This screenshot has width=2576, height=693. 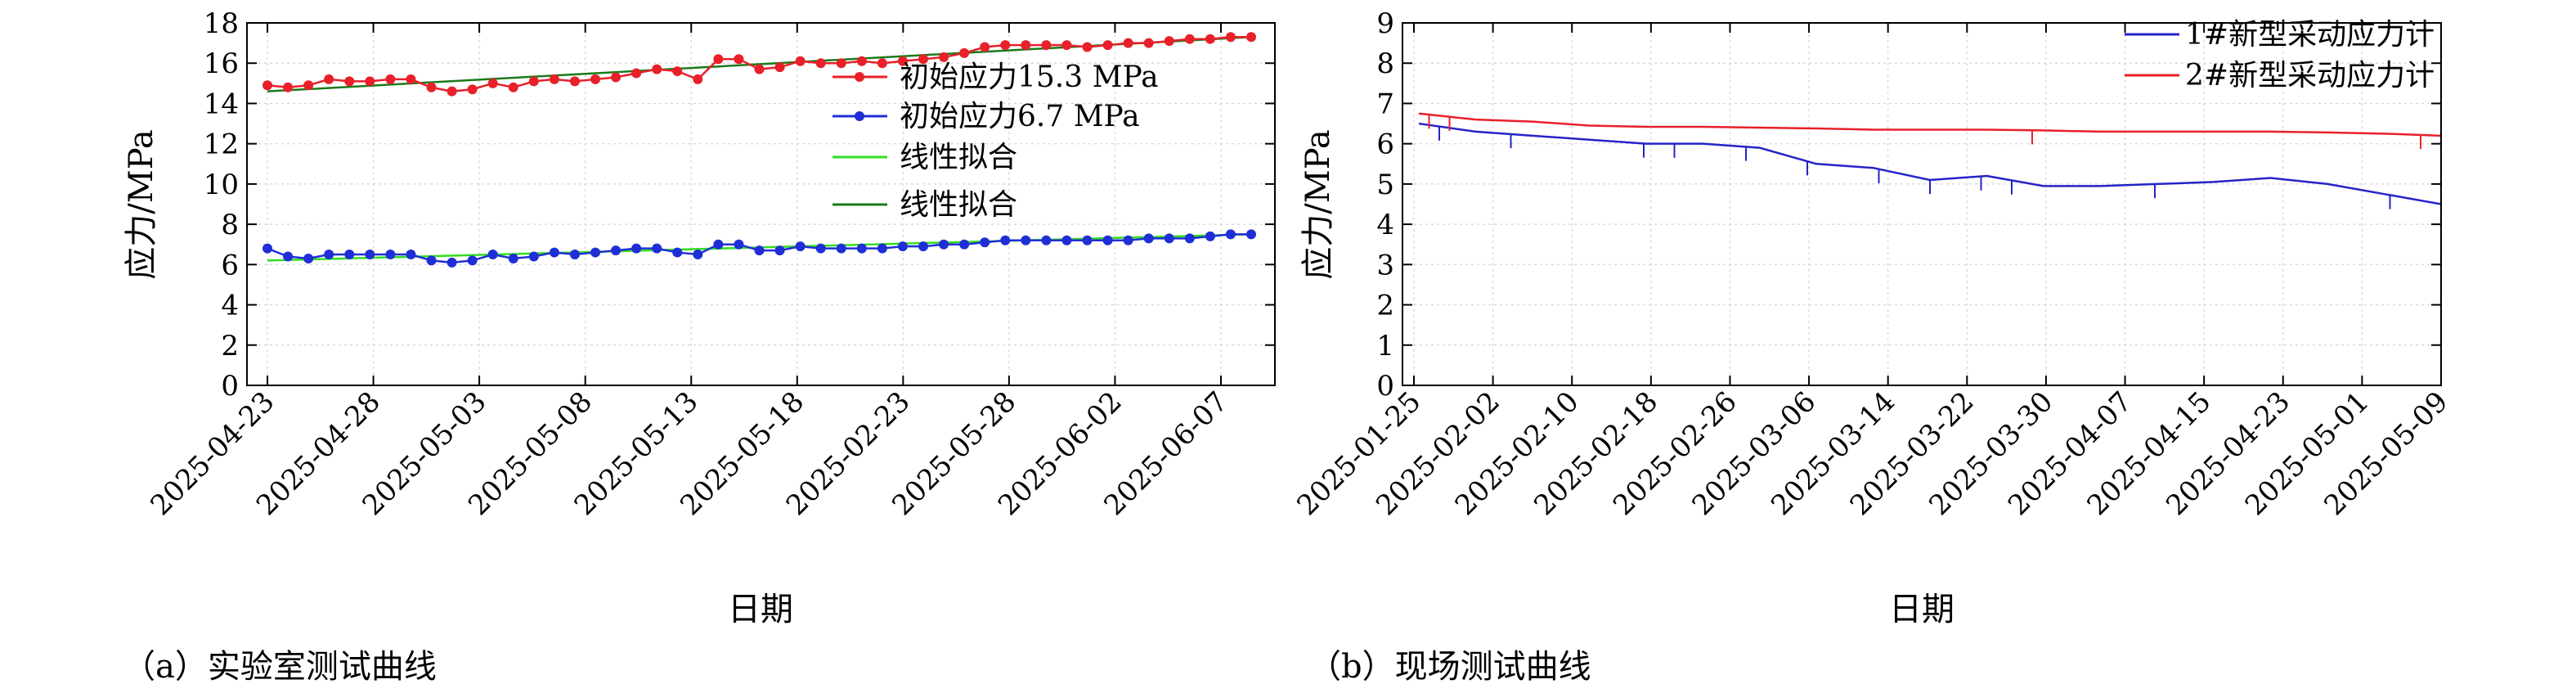 I want to click on y-tick-label: 3, so click(x=1385, y=265).